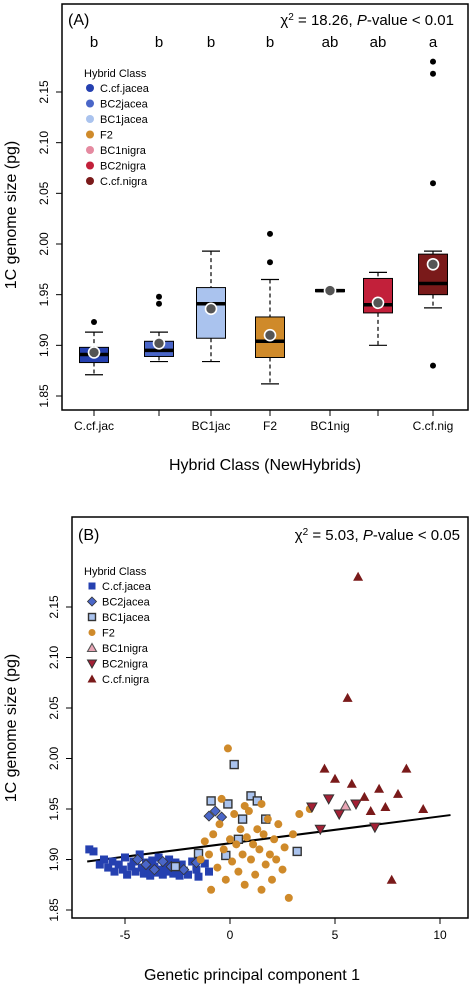  What do you see at coordinates (416, 535) in the screenshot?
I see `panel-b-stat-tail: -value < 0.05` at bounding box center [416, 535].